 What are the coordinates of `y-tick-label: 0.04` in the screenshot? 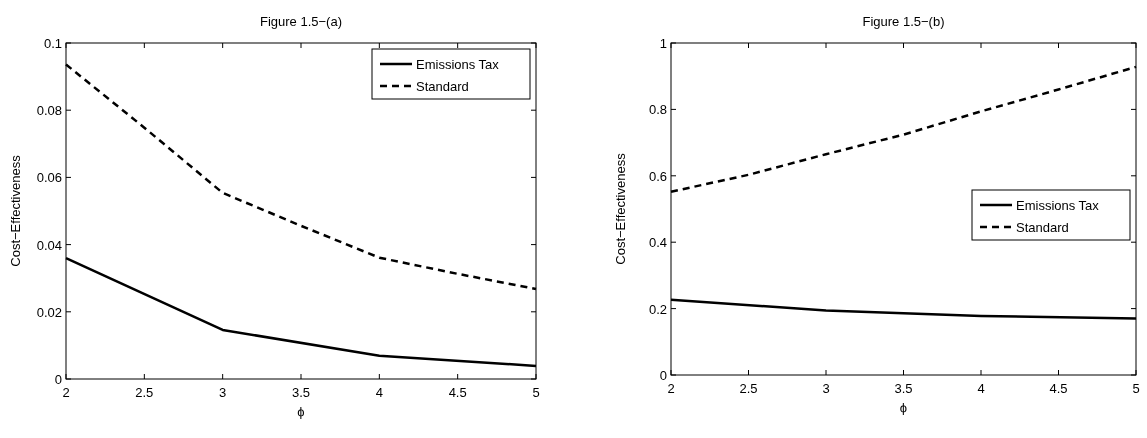 It's located at (49, 245).